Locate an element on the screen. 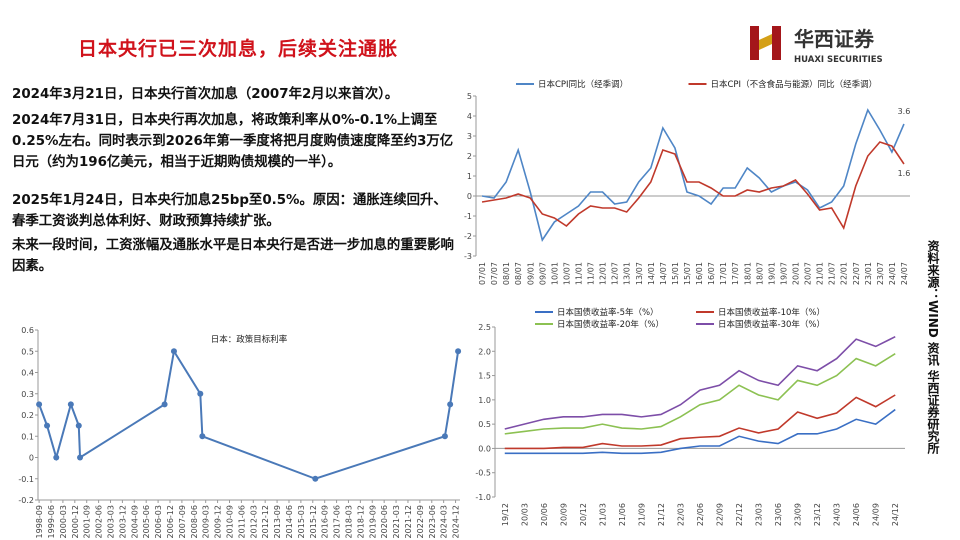 This screenshot has width=960, height=540. y-tick-label: -1 is located at coordinates (468, 216).